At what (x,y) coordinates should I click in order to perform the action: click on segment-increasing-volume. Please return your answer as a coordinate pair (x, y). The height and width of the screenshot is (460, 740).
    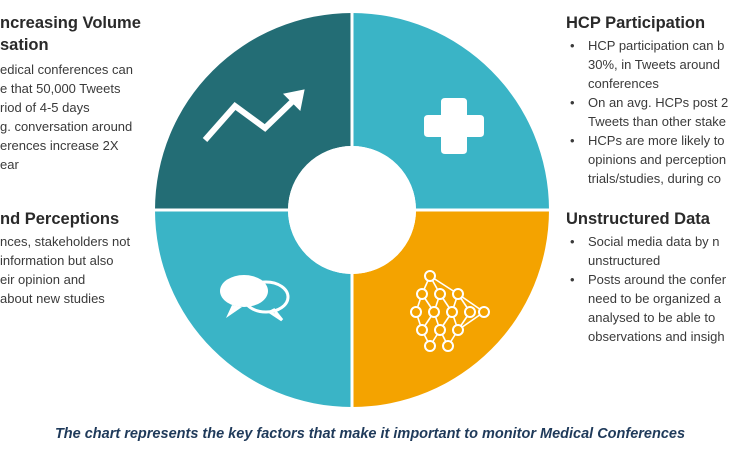
    Looking at the image, I should click on (253, 111).